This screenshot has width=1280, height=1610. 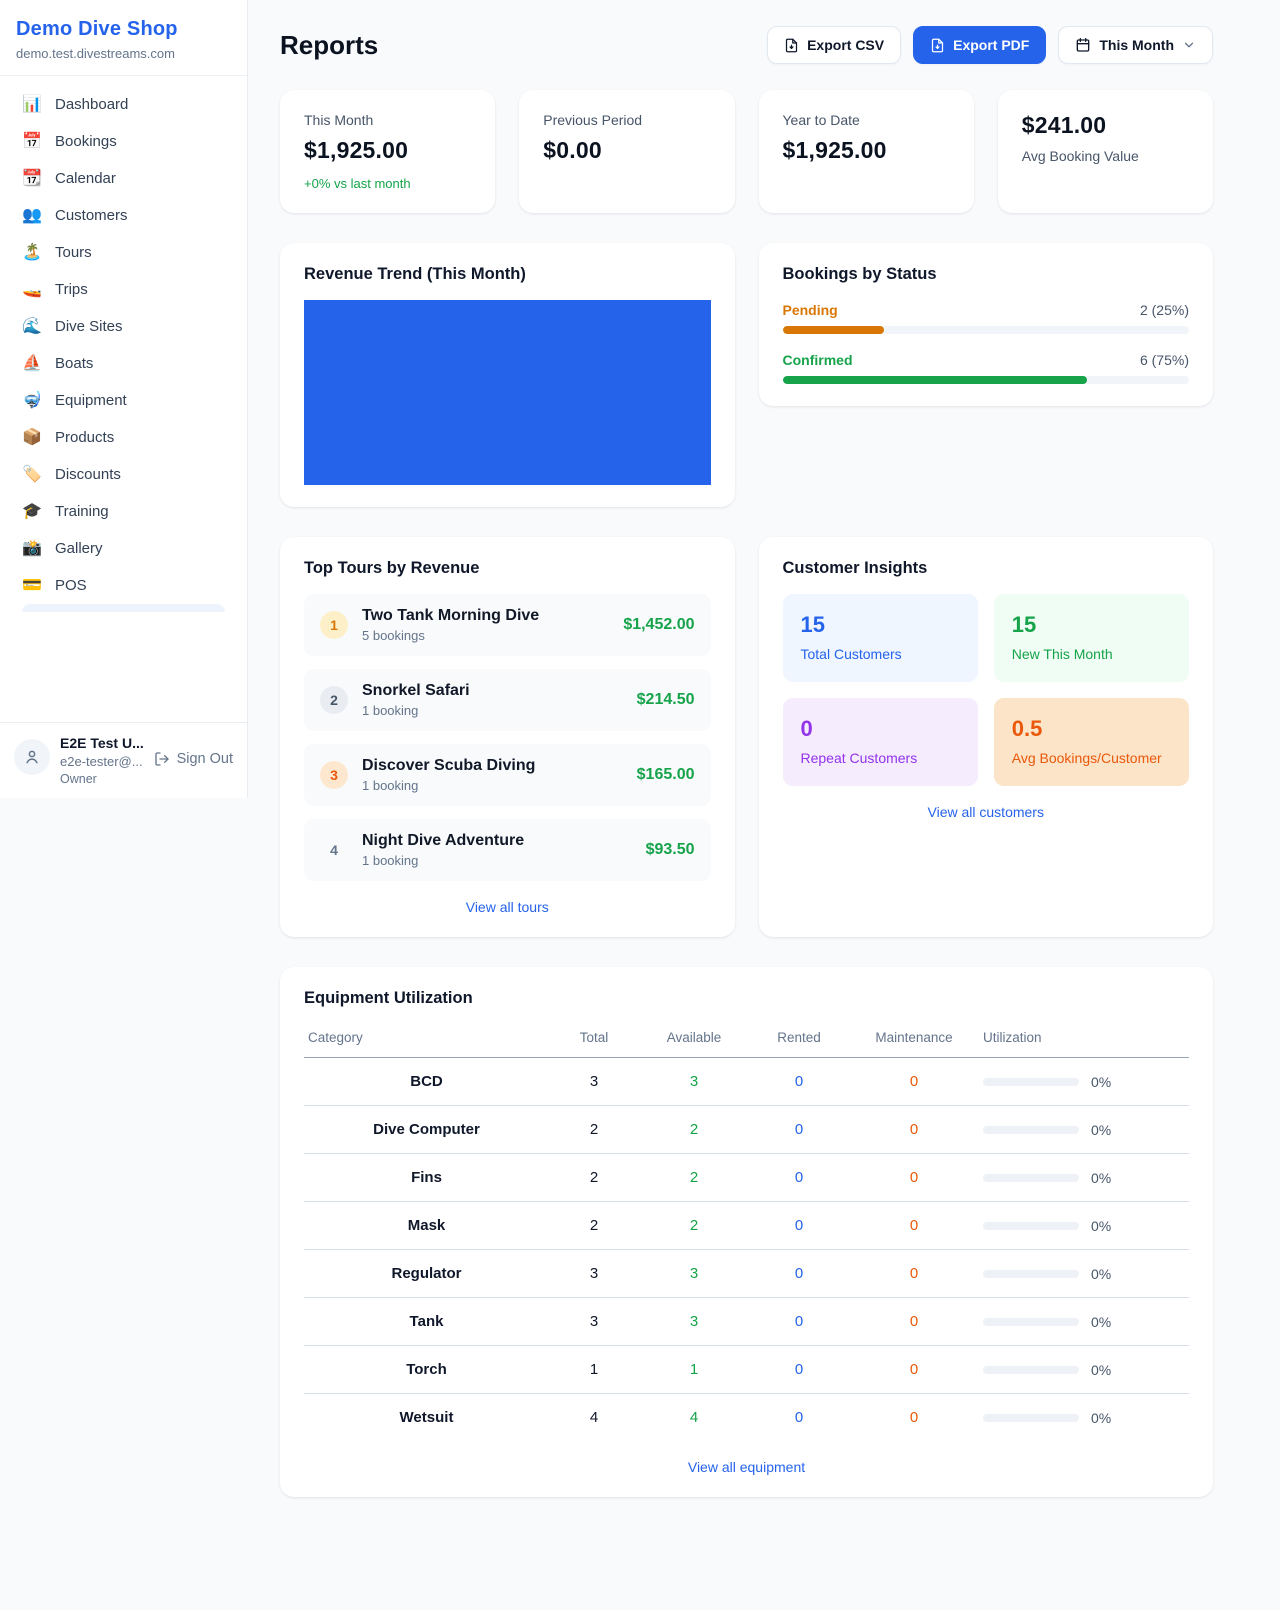 I want to click on rank-badge: 4, so click(x=334, y=850).